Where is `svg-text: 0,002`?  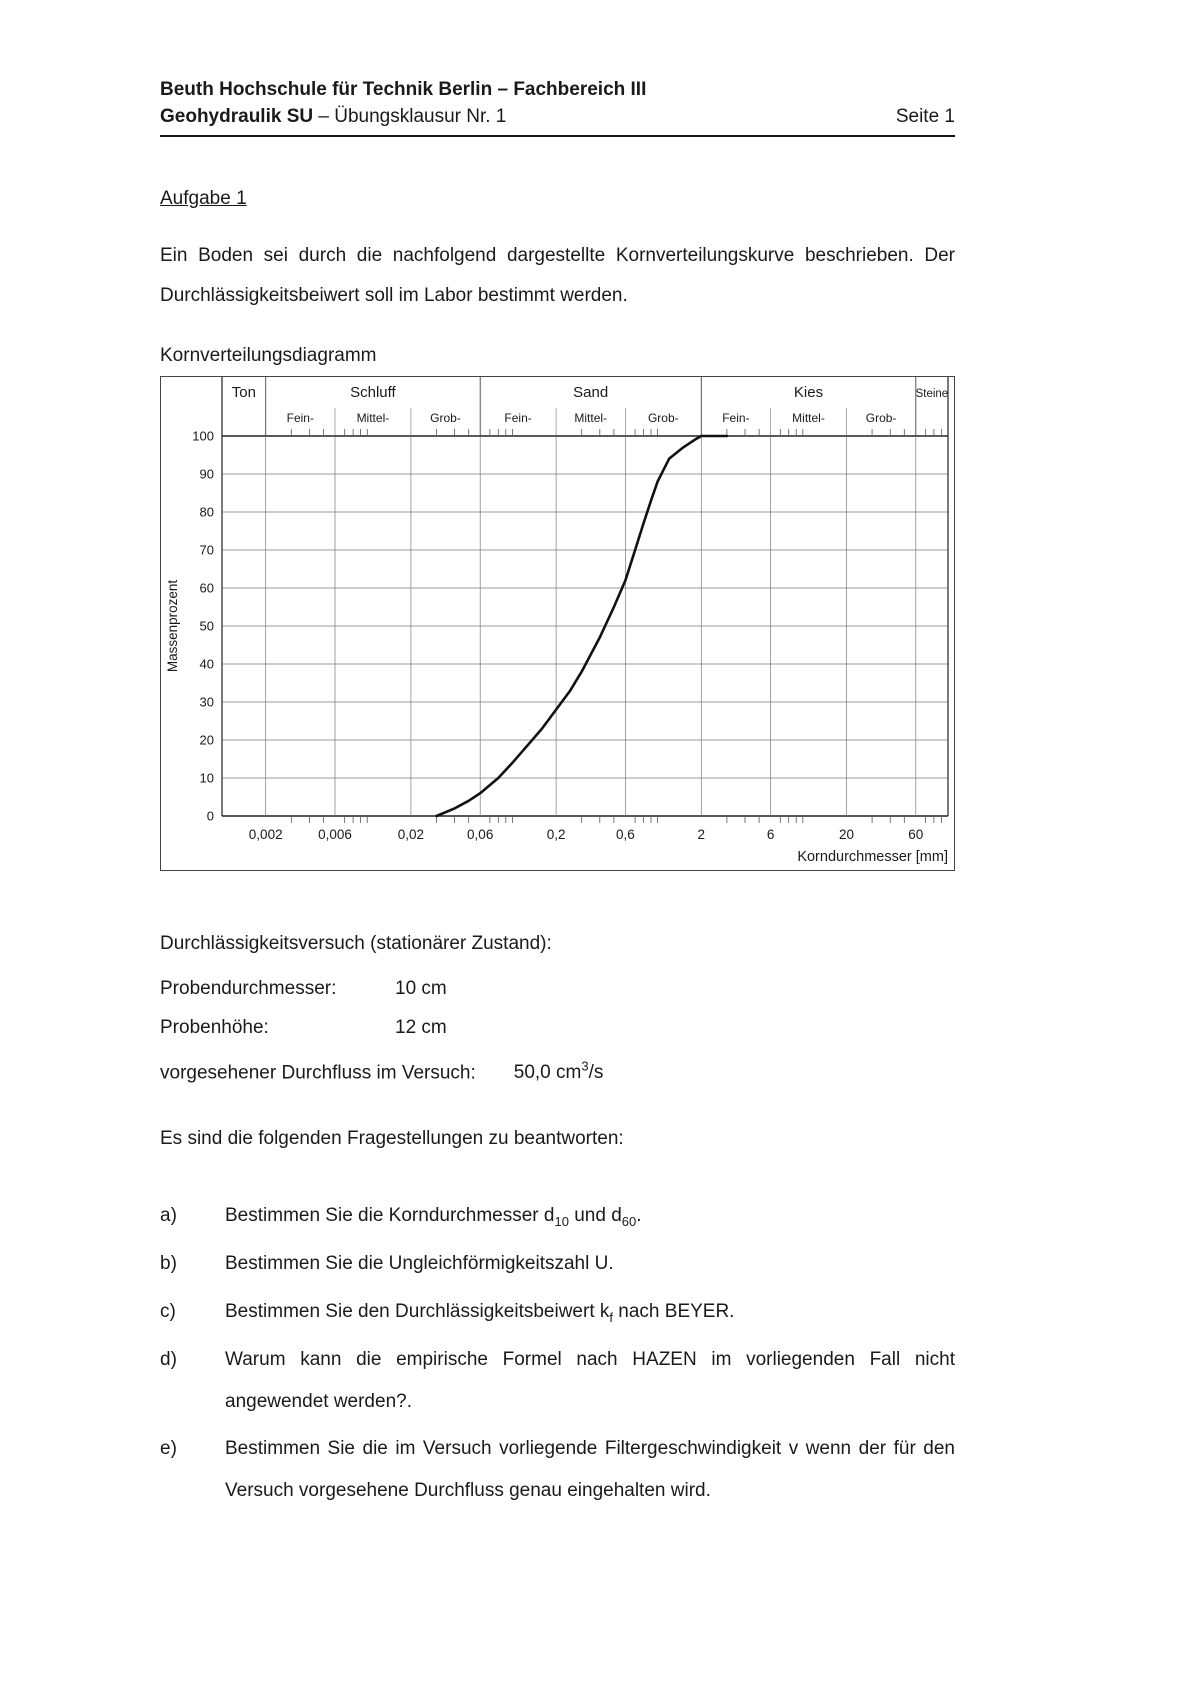 svg-text: 0,002 is located at coordinates (266, 834).